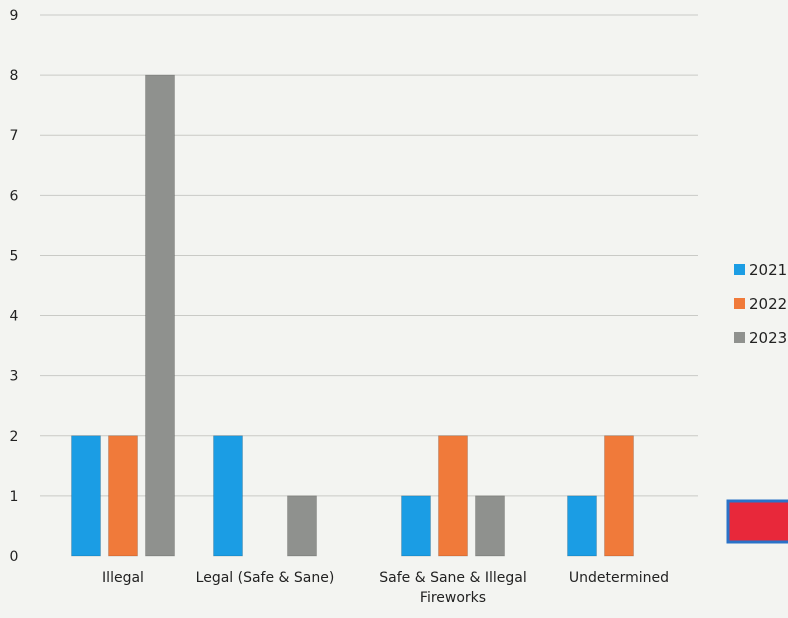 This screenshot has width=788, height=618. What do you see at coordinates (768, 270) in the screenshot?
I see `legend-label-2021: 2021` at bounding box center [768, 270].